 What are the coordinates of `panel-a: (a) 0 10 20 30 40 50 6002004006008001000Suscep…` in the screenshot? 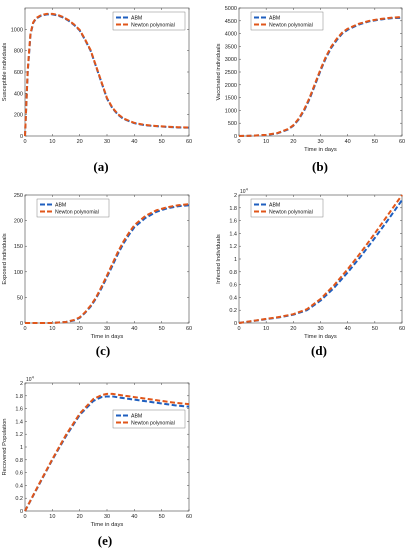 It's located at (97, 90).